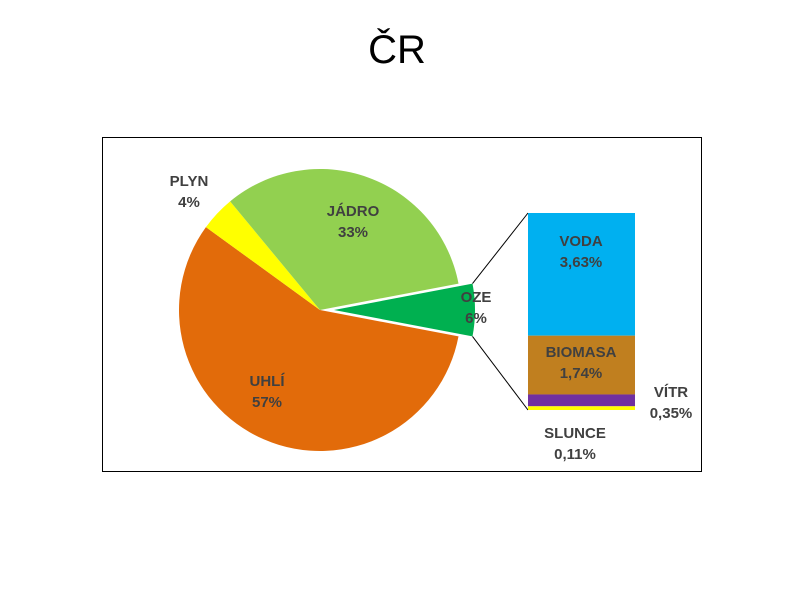 The height and width of the screenshot is (595, 794). What do you see at coordinates (189, 192) in the screenshot?
I see `pie-label-plyn: PLYN 4%` at bounding box center [189, 192].